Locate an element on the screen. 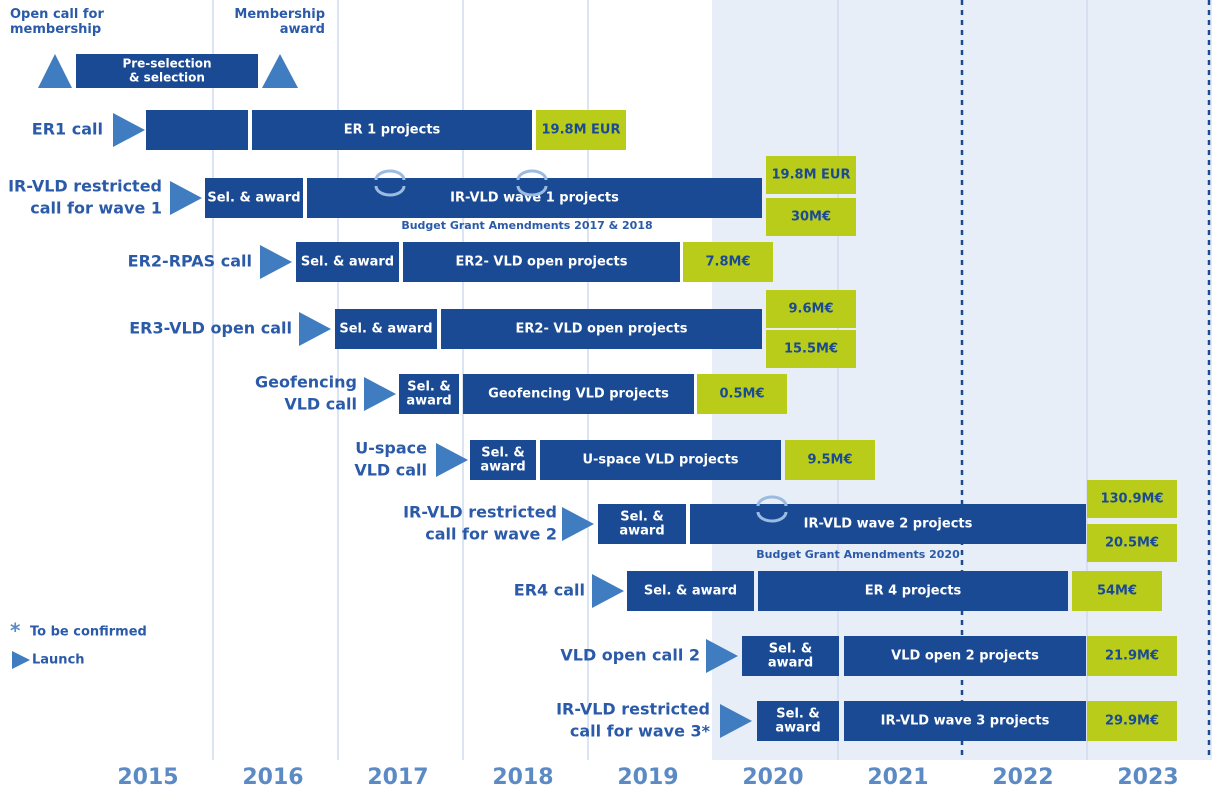 The width and height of the screenshot is (1214, 798). project-label: IR-VLD wave 1 projects is located at coordinates (534, 198).